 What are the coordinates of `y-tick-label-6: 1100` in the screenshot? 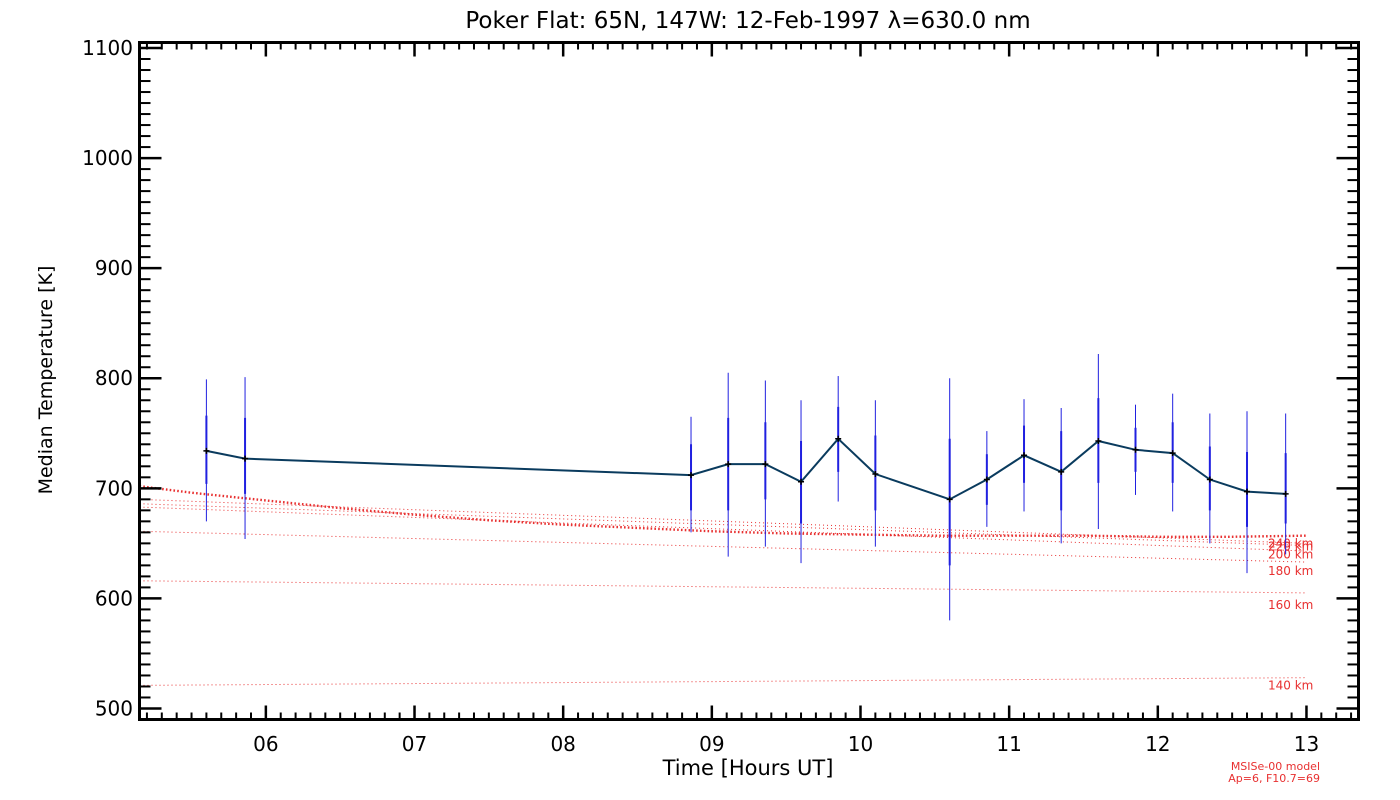 It's located at (107, 48).